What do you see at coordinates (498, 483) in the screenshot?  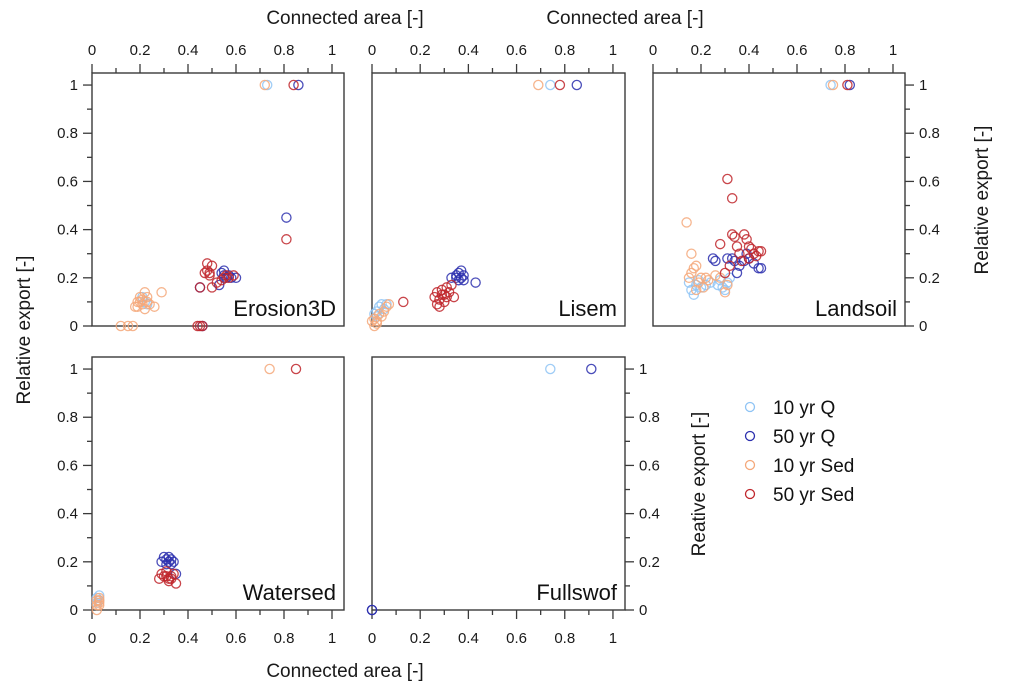 I see `panel-frame` at bounding box center [498, 483].